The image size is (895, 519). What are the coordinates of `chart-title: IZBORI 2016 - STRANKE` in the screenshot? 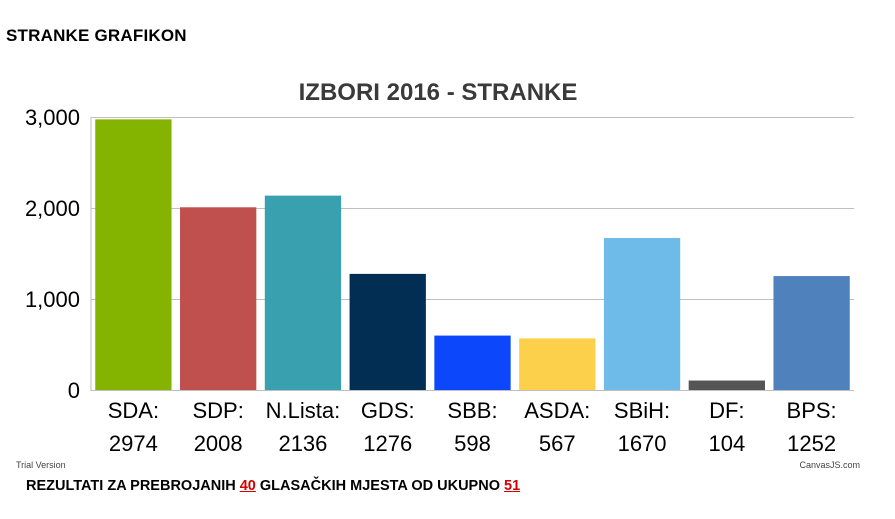 It's located at (438, 92).